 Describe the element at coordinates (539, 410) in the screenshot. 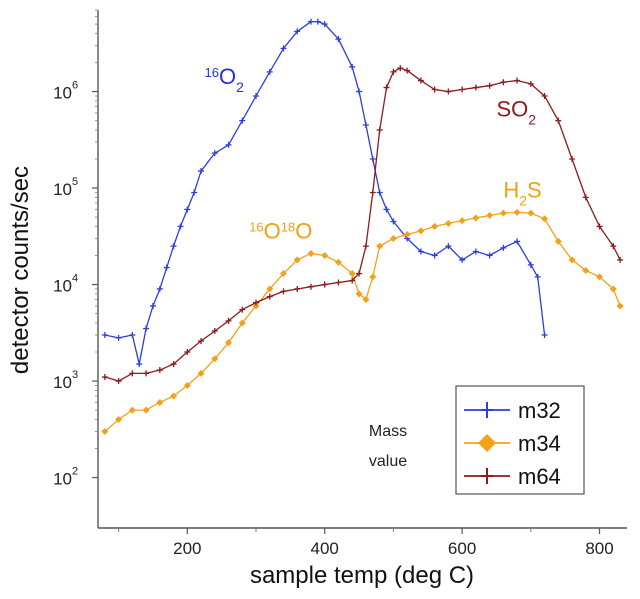

I see `legend-label: m32` at that location.